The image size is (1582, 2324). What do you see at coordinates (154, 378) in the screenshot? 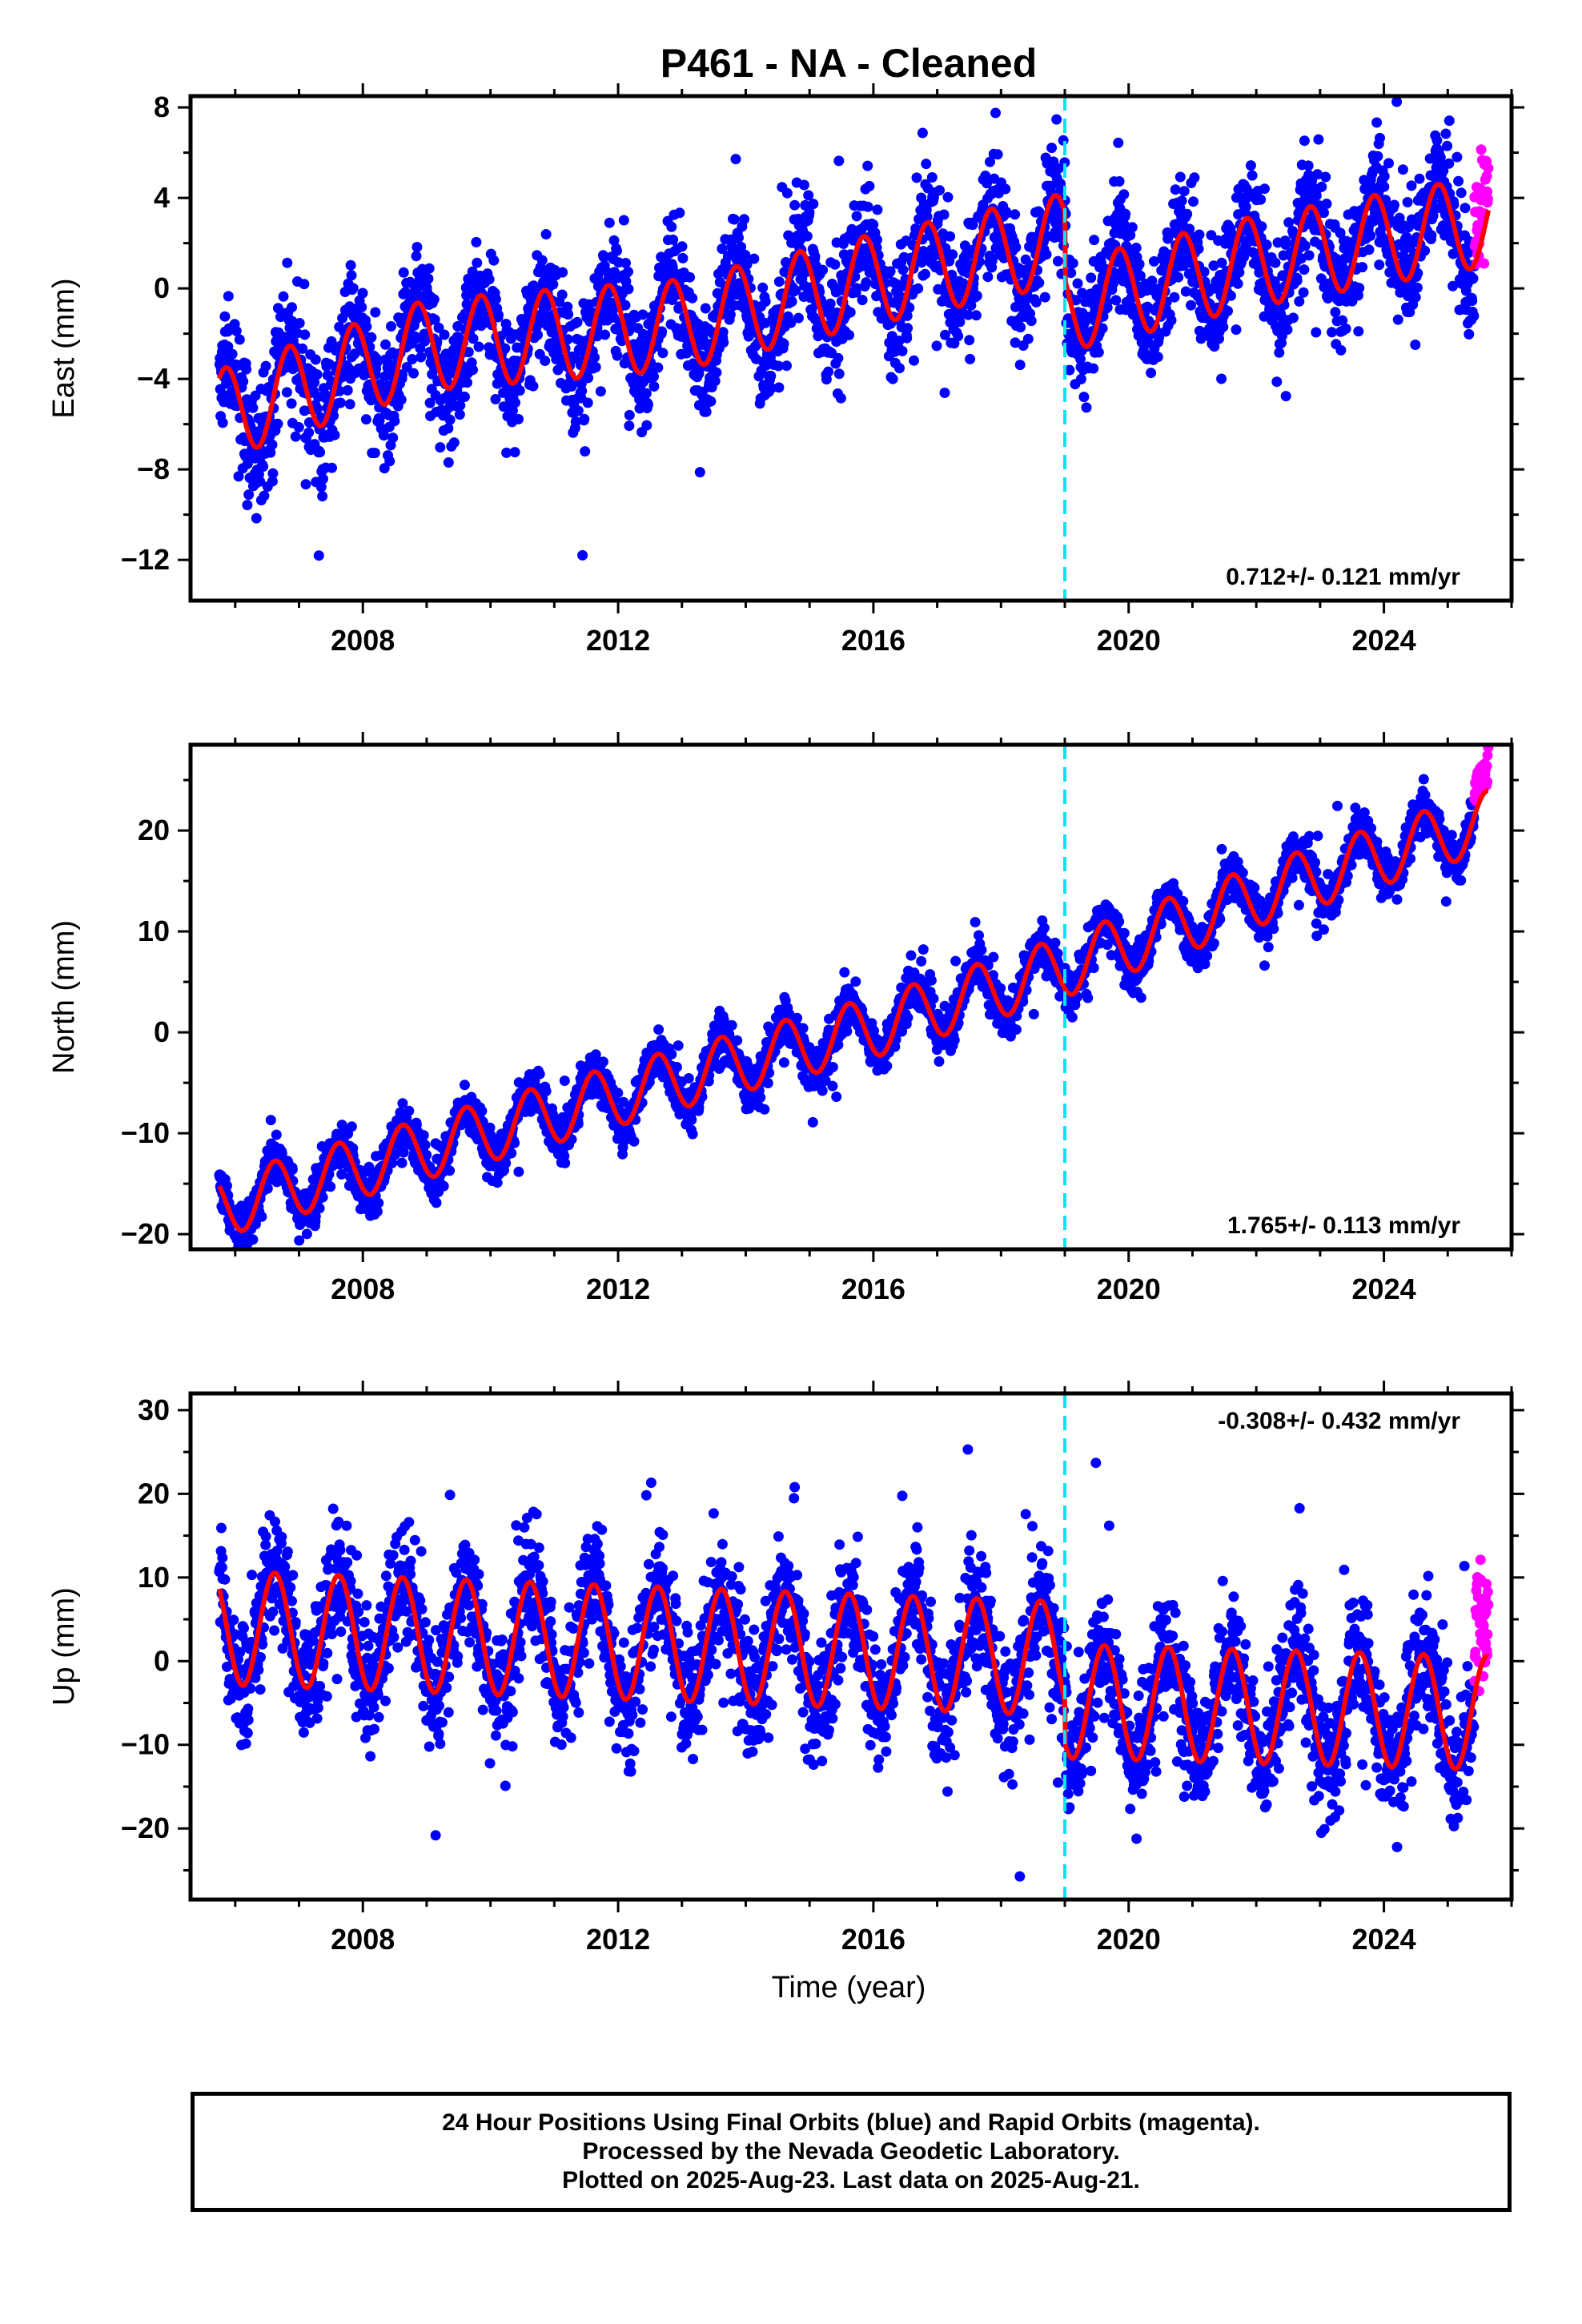
I see `y-tick-label: −4` at bounding box center [154, 378].